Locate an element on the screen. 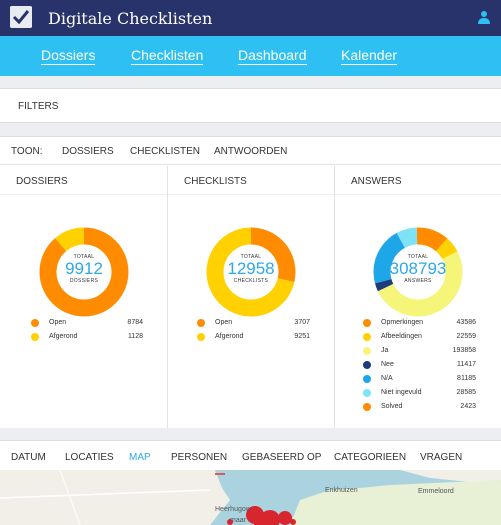 The image size is (501, 525). nav-kalender: Kalender is located at coordinates (369, 56).